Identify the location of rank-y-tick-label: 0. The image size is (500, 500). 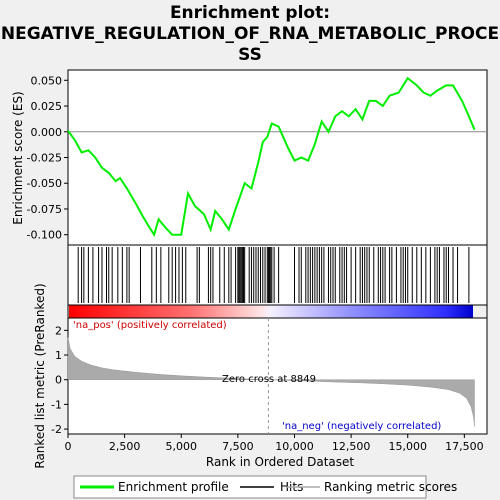
(58, 380).